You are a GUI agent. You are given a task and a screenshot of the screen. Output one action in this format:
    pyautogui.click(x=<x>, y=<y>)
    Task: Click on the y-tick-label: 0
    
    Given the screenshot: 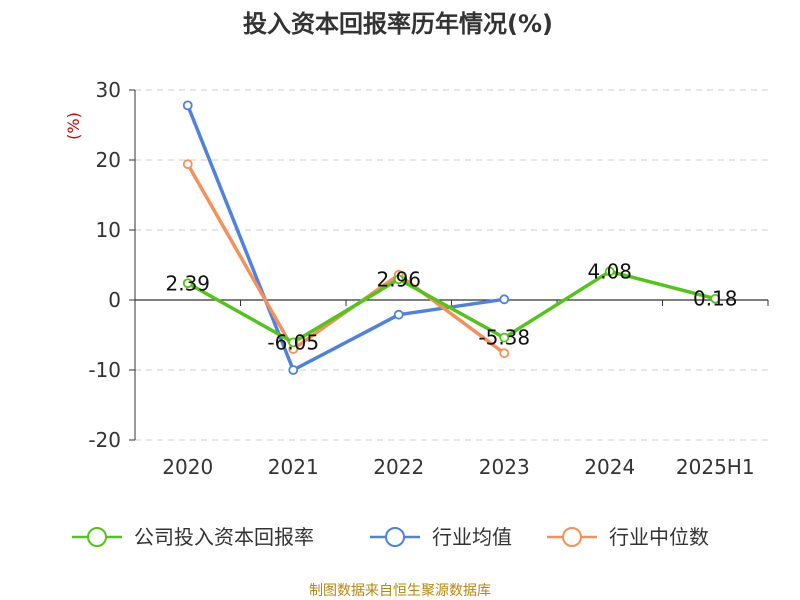 What is the action you would take?
    pyautogui.click(x=114, y=300)
    